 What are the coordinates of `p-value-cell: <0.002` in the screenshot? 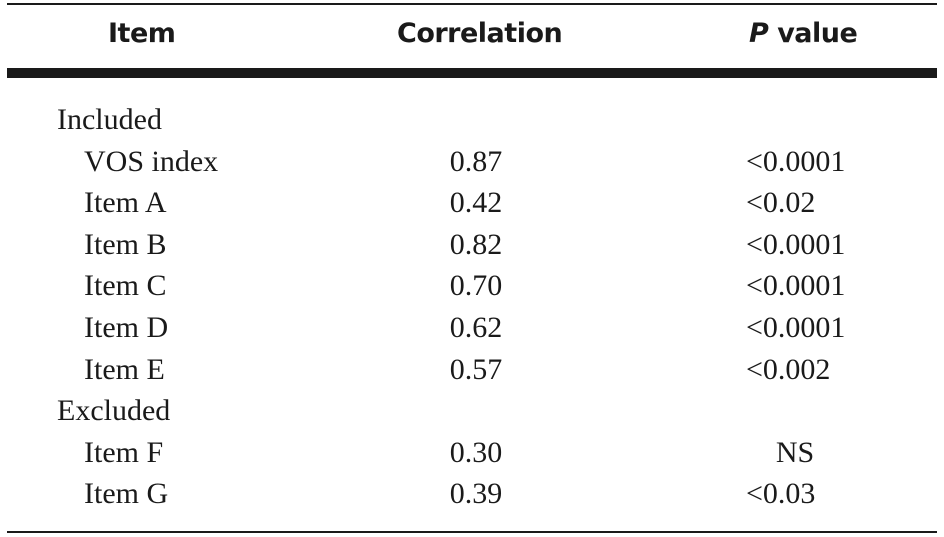 It's located at (788, 370).